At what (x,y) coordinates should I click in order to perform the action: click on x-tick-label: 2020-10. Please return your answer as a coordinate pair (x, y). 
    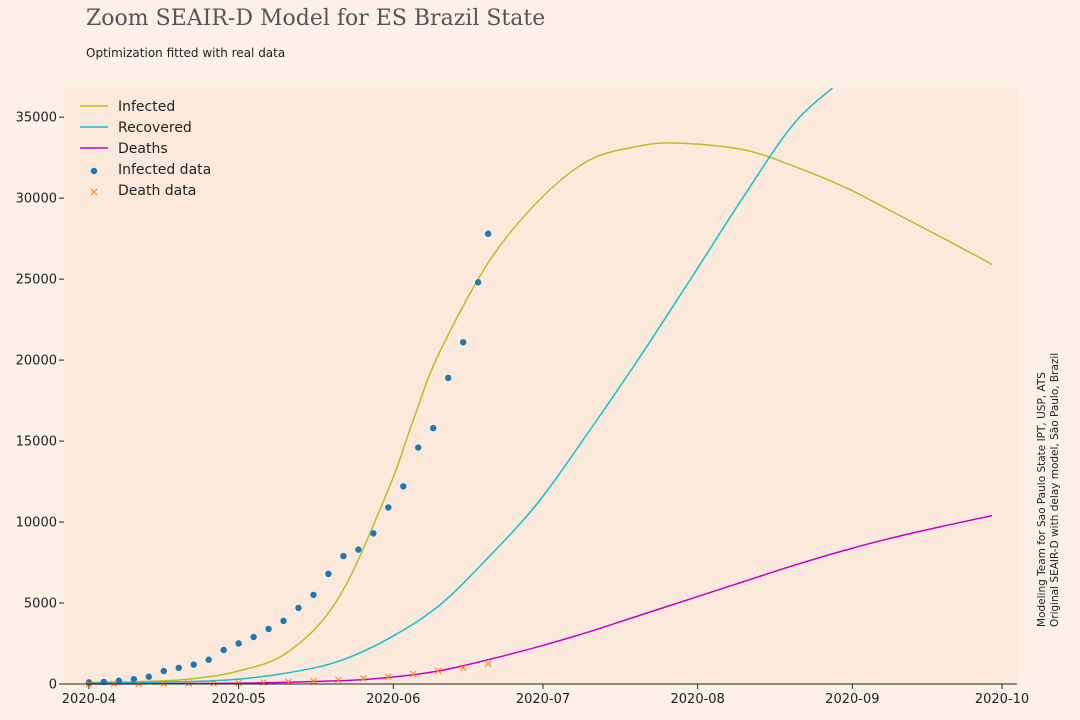
    Looking at the image, I should click on (1002, 699).